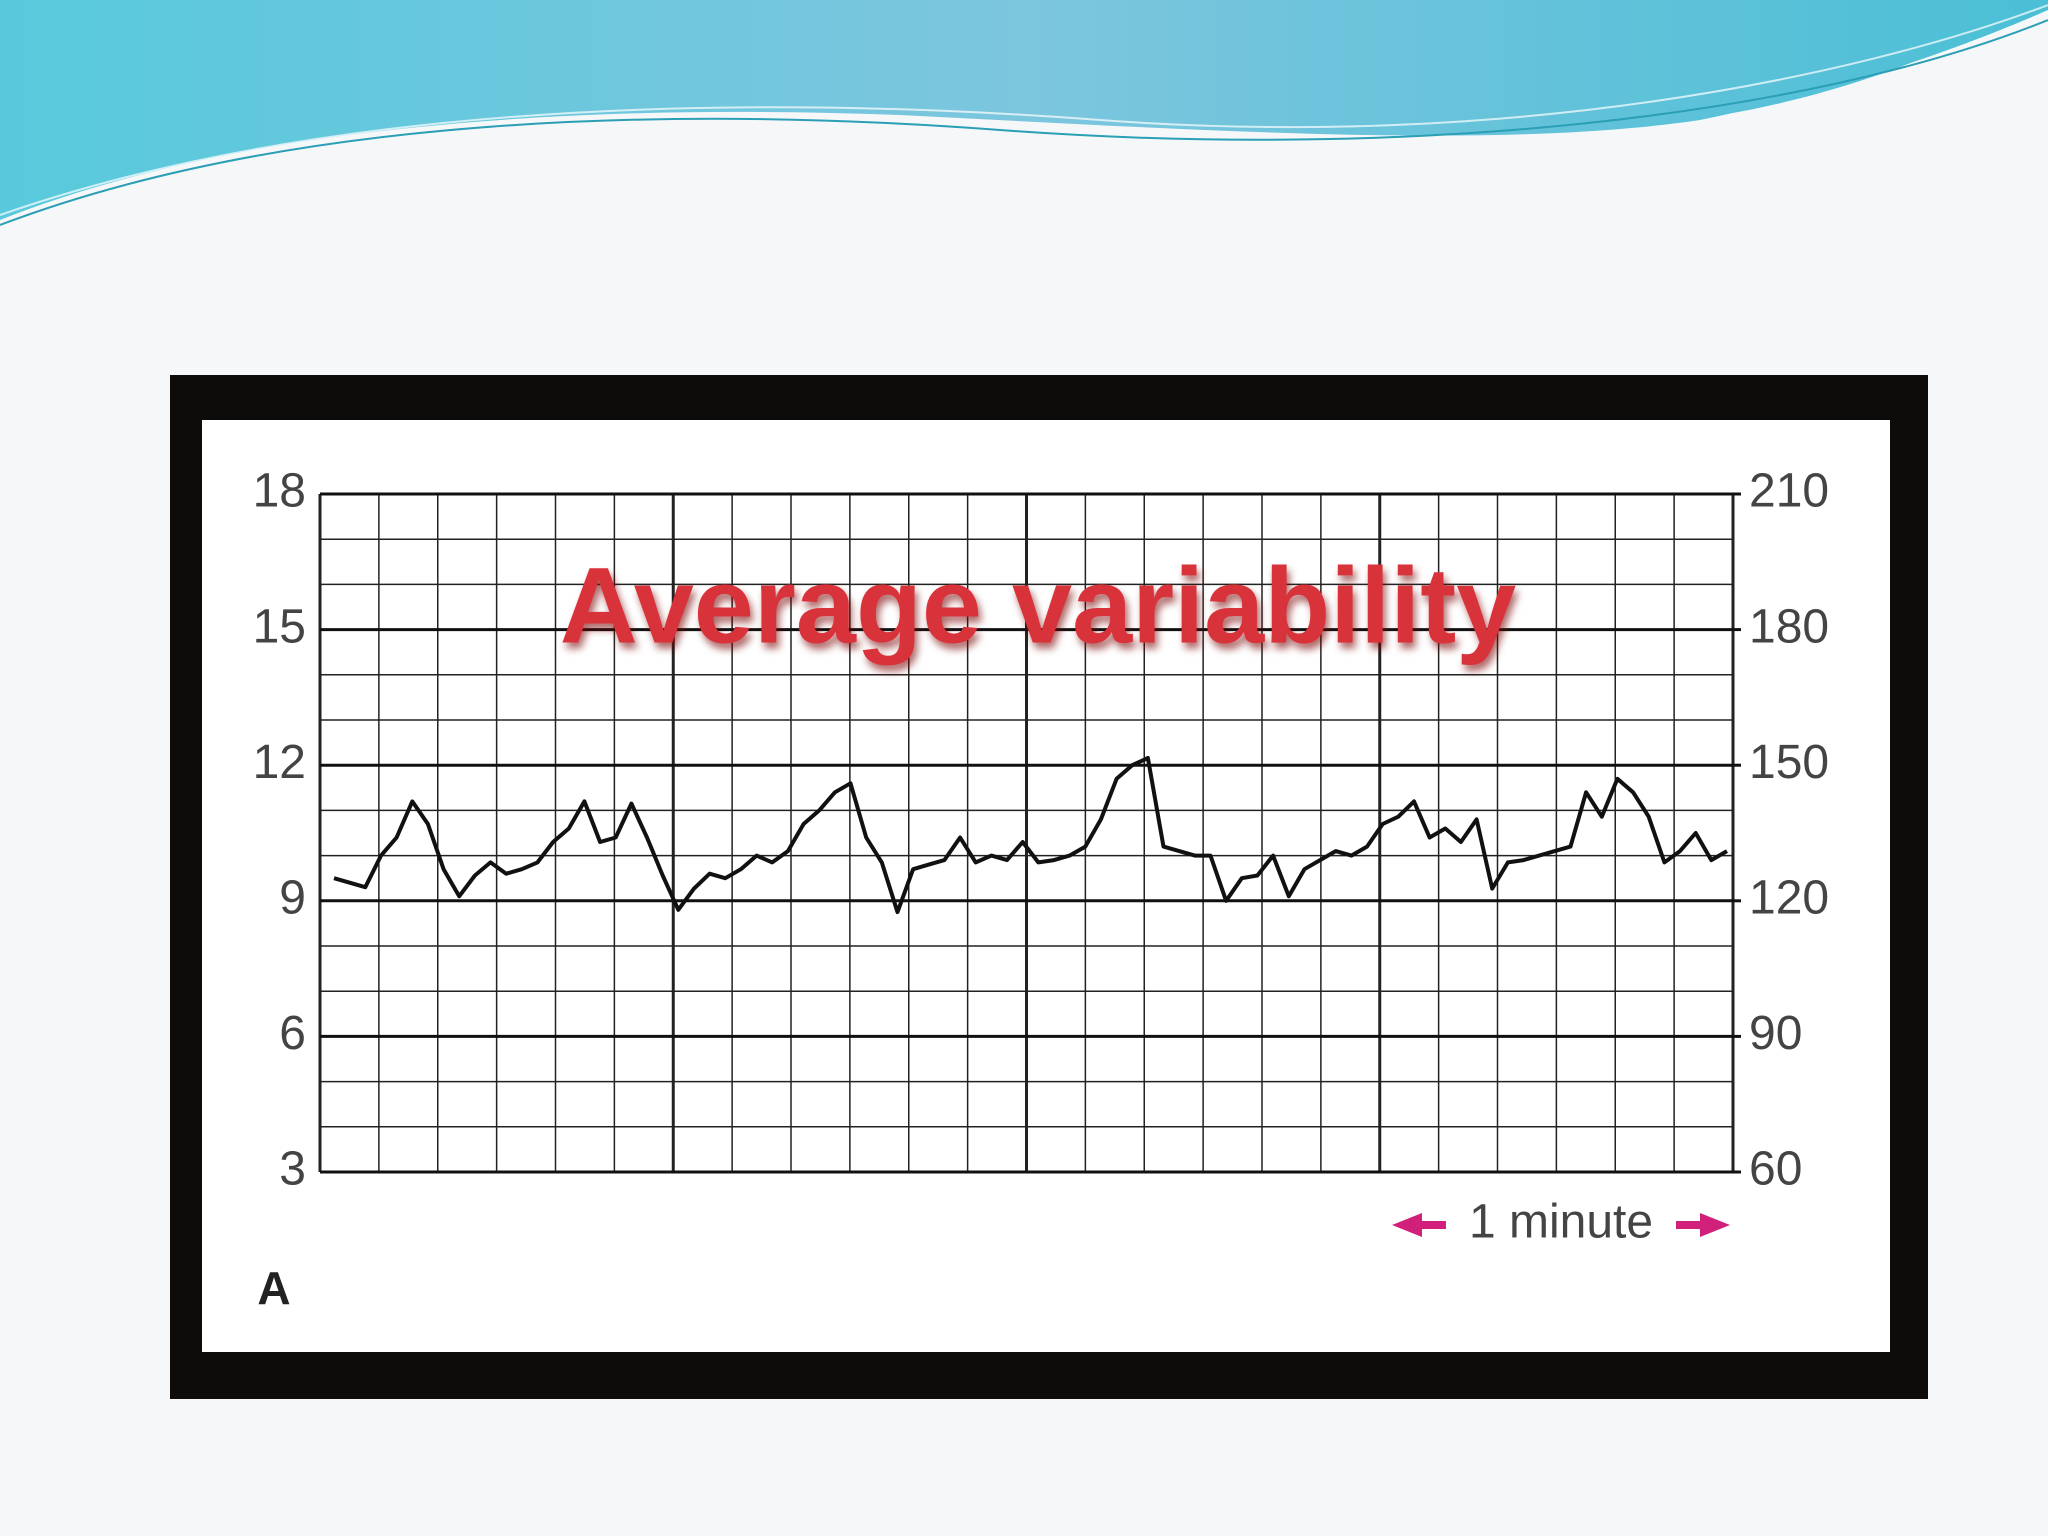 This screenshot has width=2048, height=1536. What do you see at coordinates (1703, 1225) in the screenshot?
I see `arrow-right` at bounding box center [1703, 1225].